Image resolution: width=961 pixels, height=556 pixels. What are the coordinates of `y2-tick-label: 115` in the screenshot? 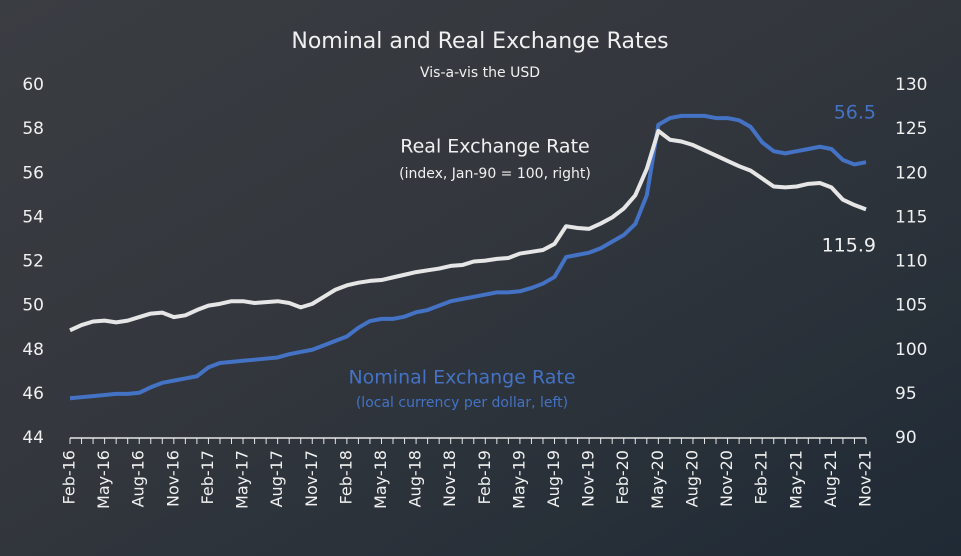 It's located at (911, 217).